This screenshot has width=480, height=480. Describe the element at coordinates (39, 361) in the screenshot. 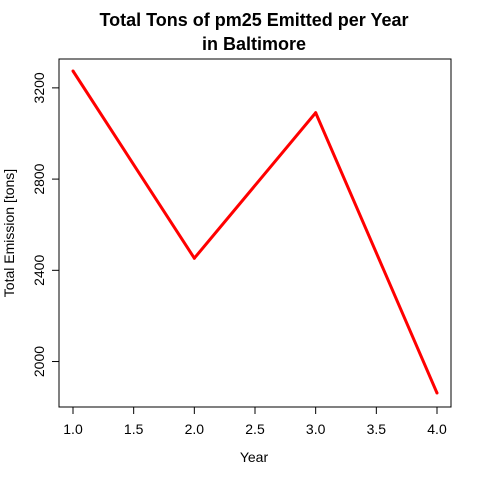

I see `y-tick-label: 2000` at that location.